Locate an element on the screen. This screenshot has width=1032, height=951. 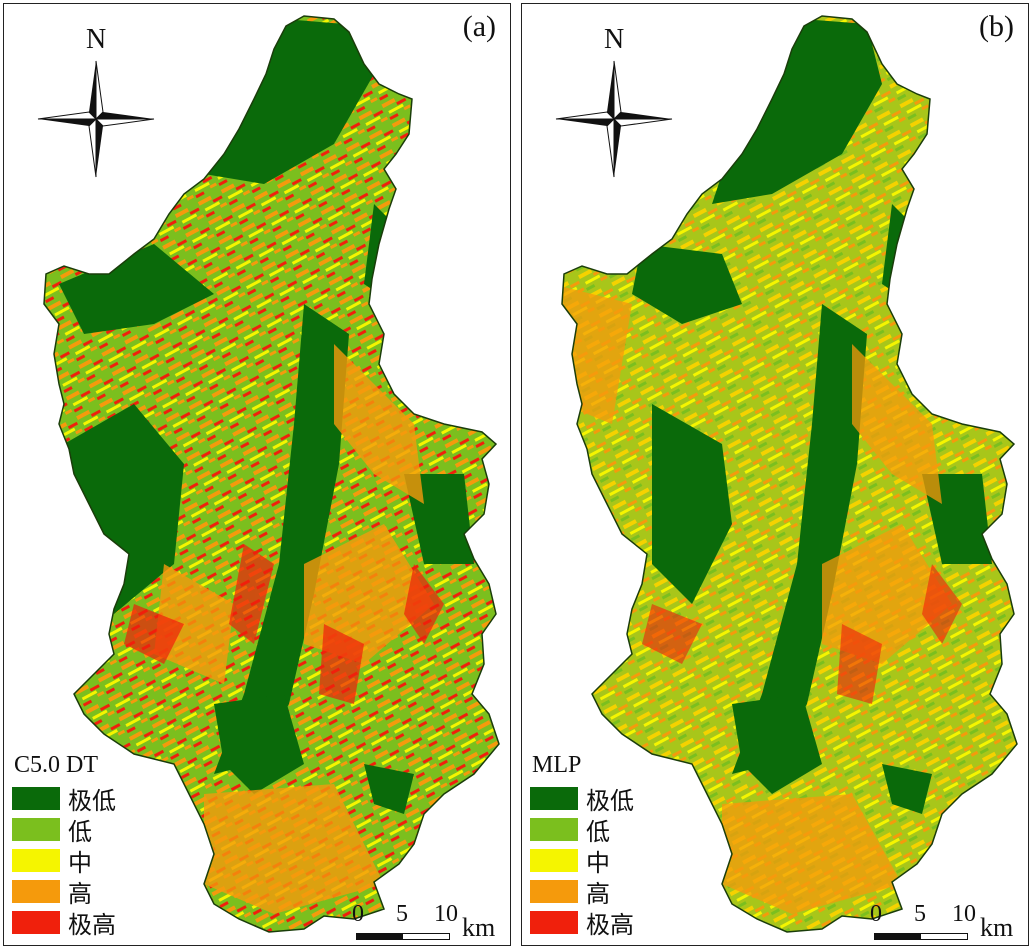
panel-label: (a) is located at coordinates (479, 26).